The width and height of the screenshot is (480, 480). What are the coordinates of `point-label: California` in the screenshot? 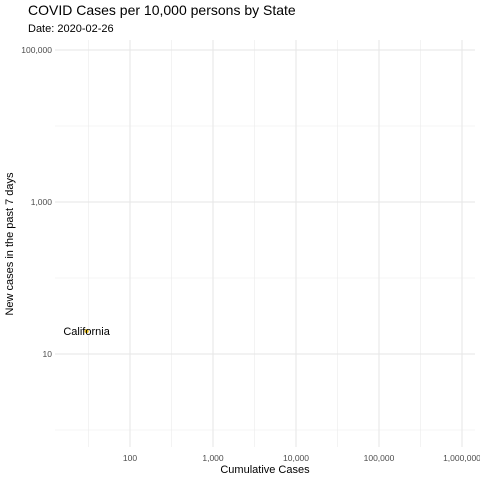 It's located at (86, 332).